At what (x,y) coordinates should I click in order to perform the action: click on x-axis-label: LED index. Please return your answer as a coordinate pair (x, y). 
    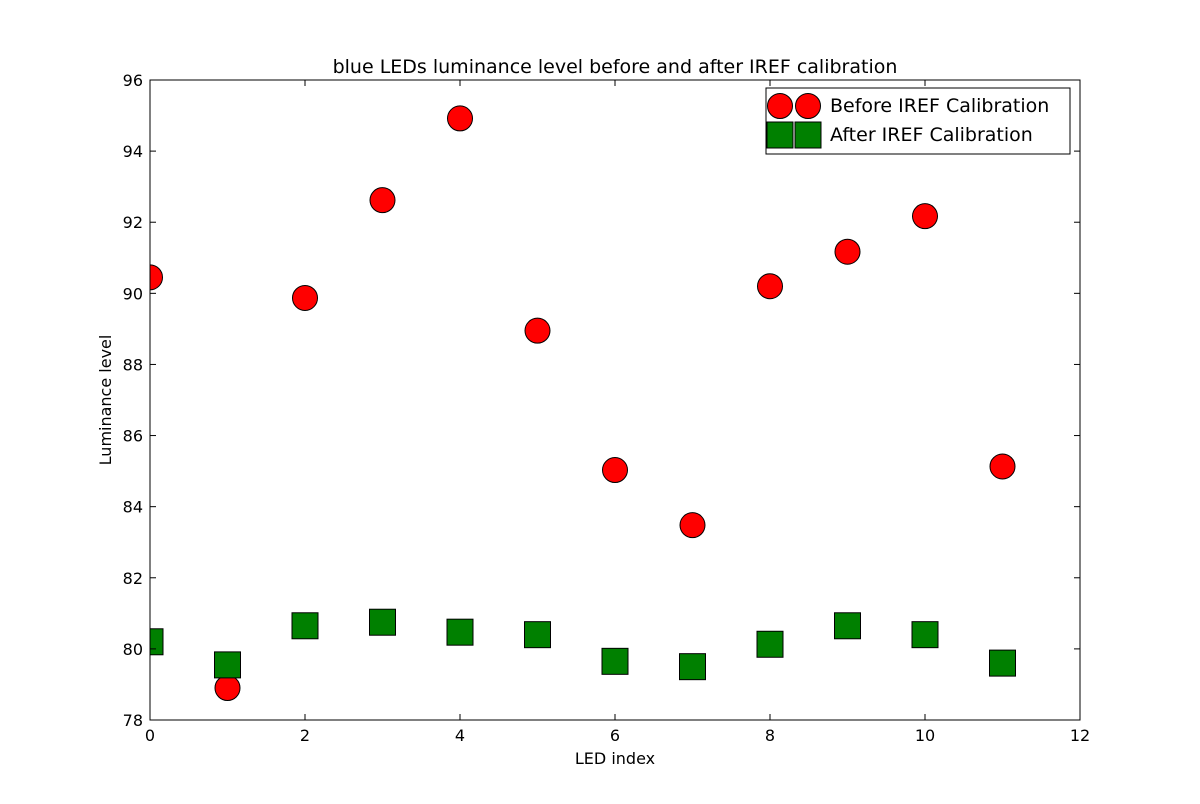
    Looking at the image, I should click on (615, 758).